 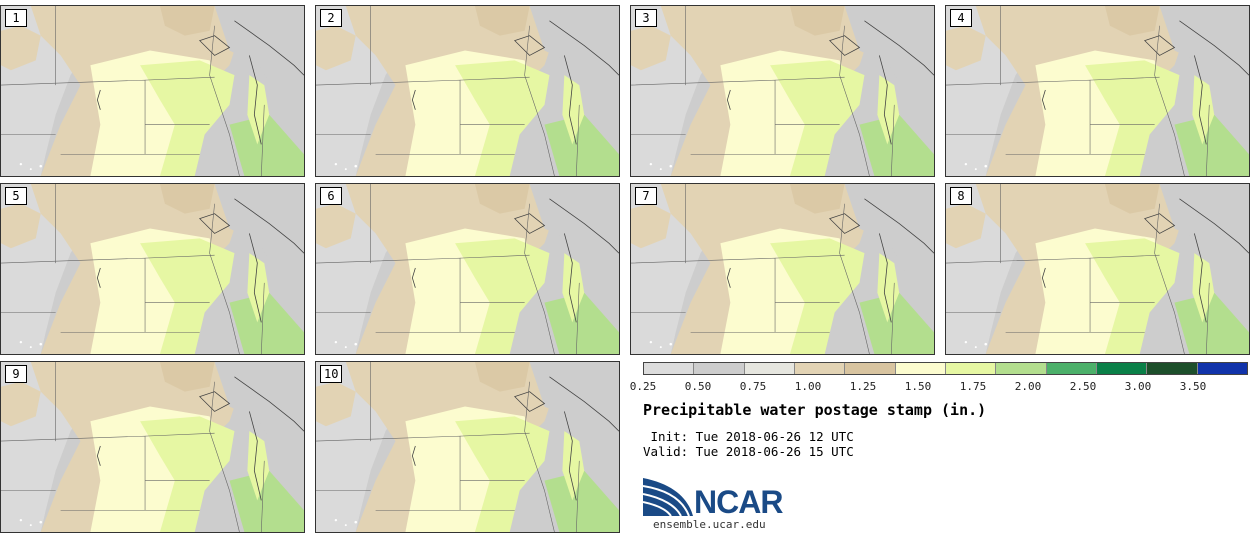 I want to click on init-time: Init: Tue 2018-06-26 12 UTC, so click(x=748, y=436).